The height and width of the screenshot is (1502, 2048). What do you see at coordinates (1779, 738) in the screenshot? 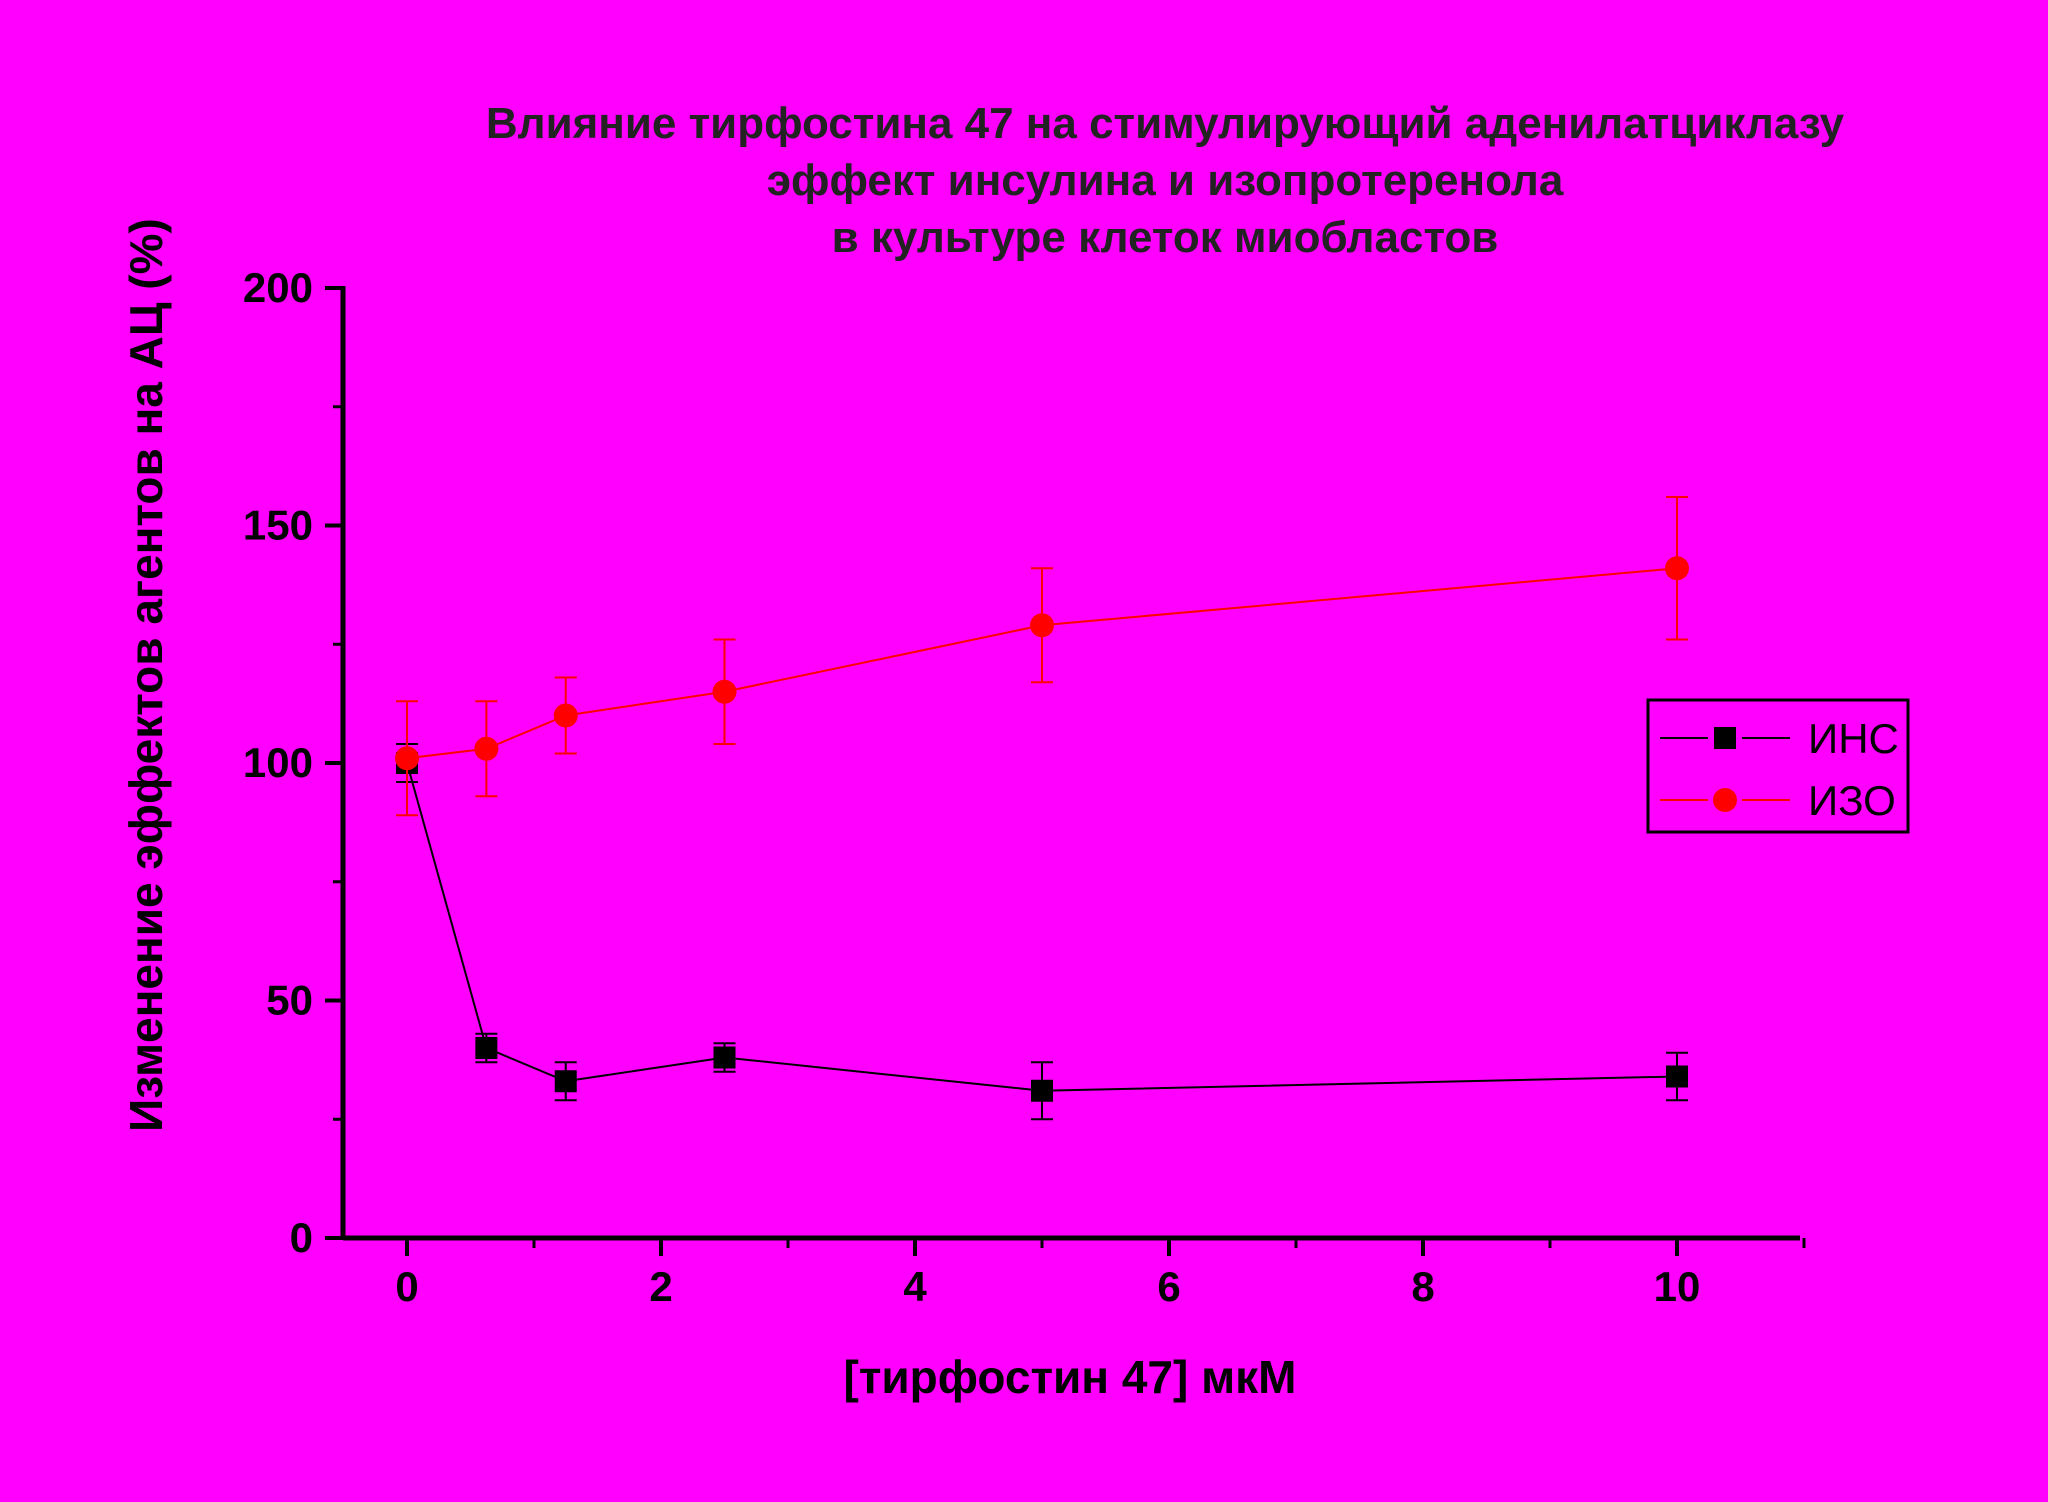
I see `legend-item-ins: ИНС` at bounding box center [1779, 738].